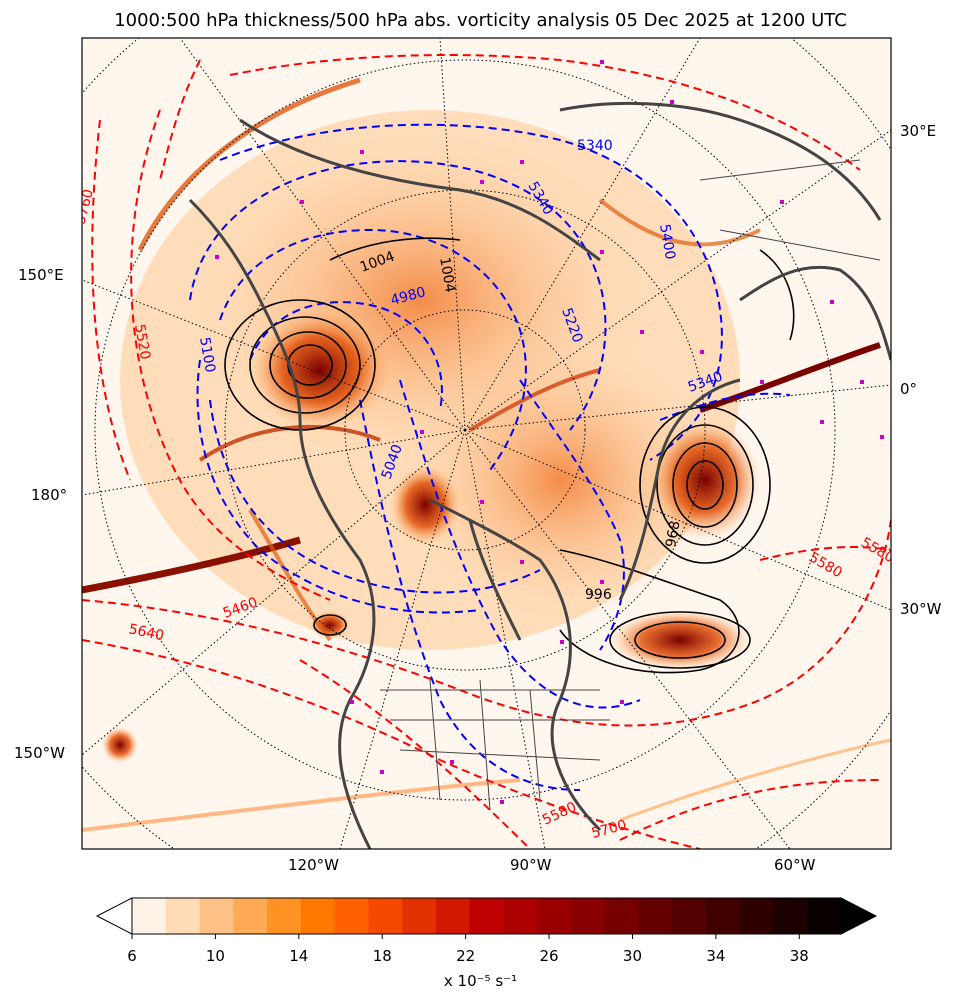 The image size is (961, 1005). Describe the element at coordinates (673, 534) in the screenshot. I see `mslp-label: 968` at that location.